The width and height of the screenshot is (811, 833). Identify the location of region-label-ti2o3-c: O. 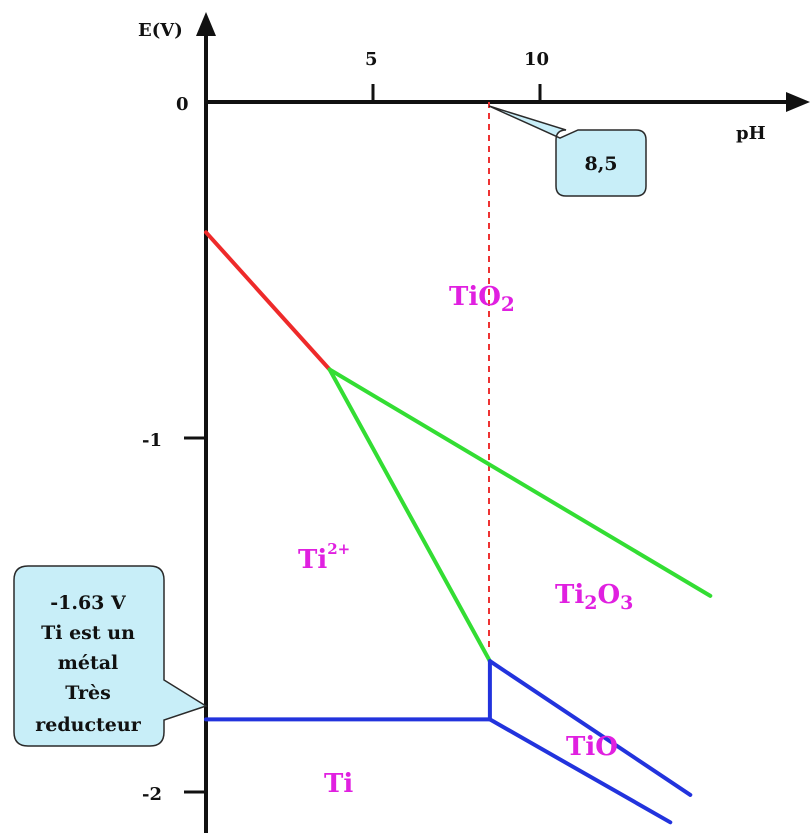
(608, 595).